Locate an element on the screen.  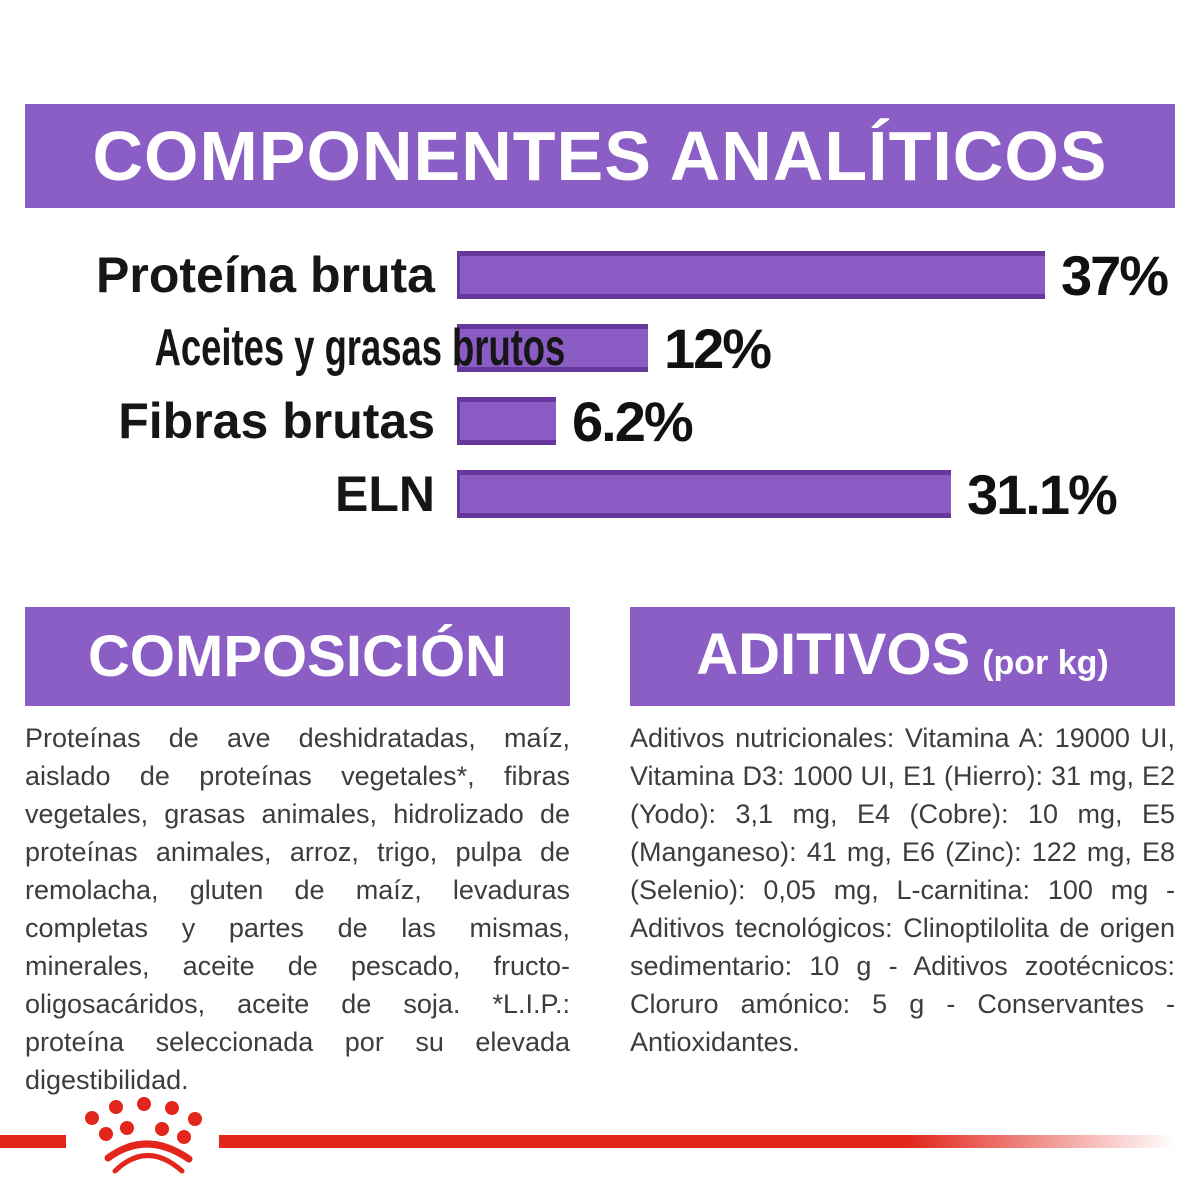
footer-red-line-right is located at coordinates (697, 1141).